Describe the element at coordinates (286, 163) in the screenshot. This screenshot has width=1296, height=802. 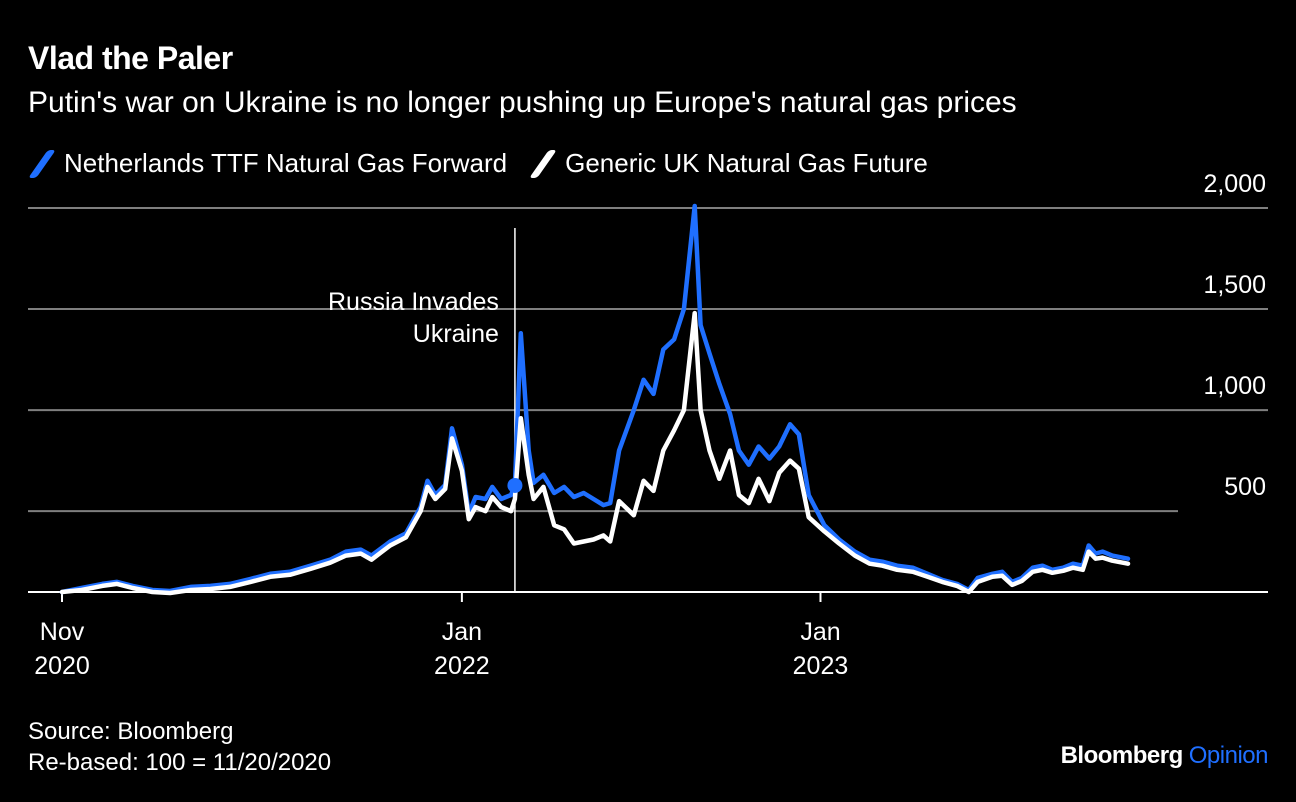
I see `legend-label-ttf: Netherlands TTF Natural Gas Forward` at that location.